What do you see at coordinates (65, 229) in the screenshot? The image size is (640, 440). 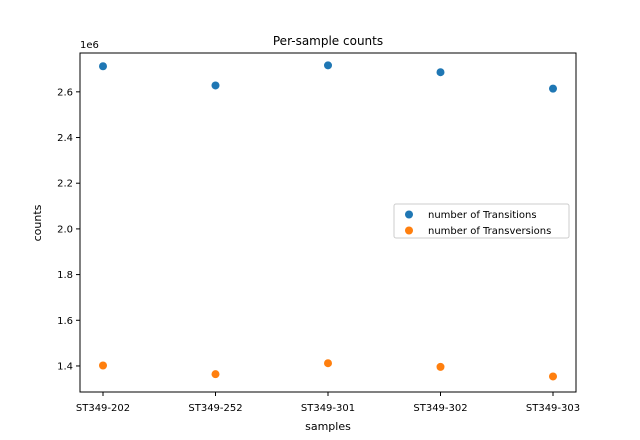 I see `y-tick-label: 2.0` at bounding box center [65, 229].